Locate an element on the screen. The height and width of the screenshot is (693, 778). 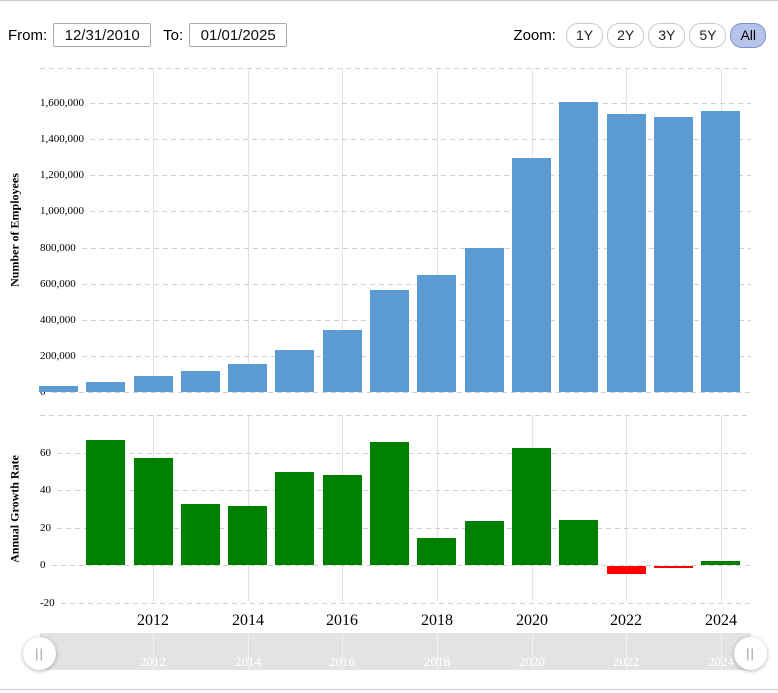
employees-bar-2013 is located at coordinates (200, 381).